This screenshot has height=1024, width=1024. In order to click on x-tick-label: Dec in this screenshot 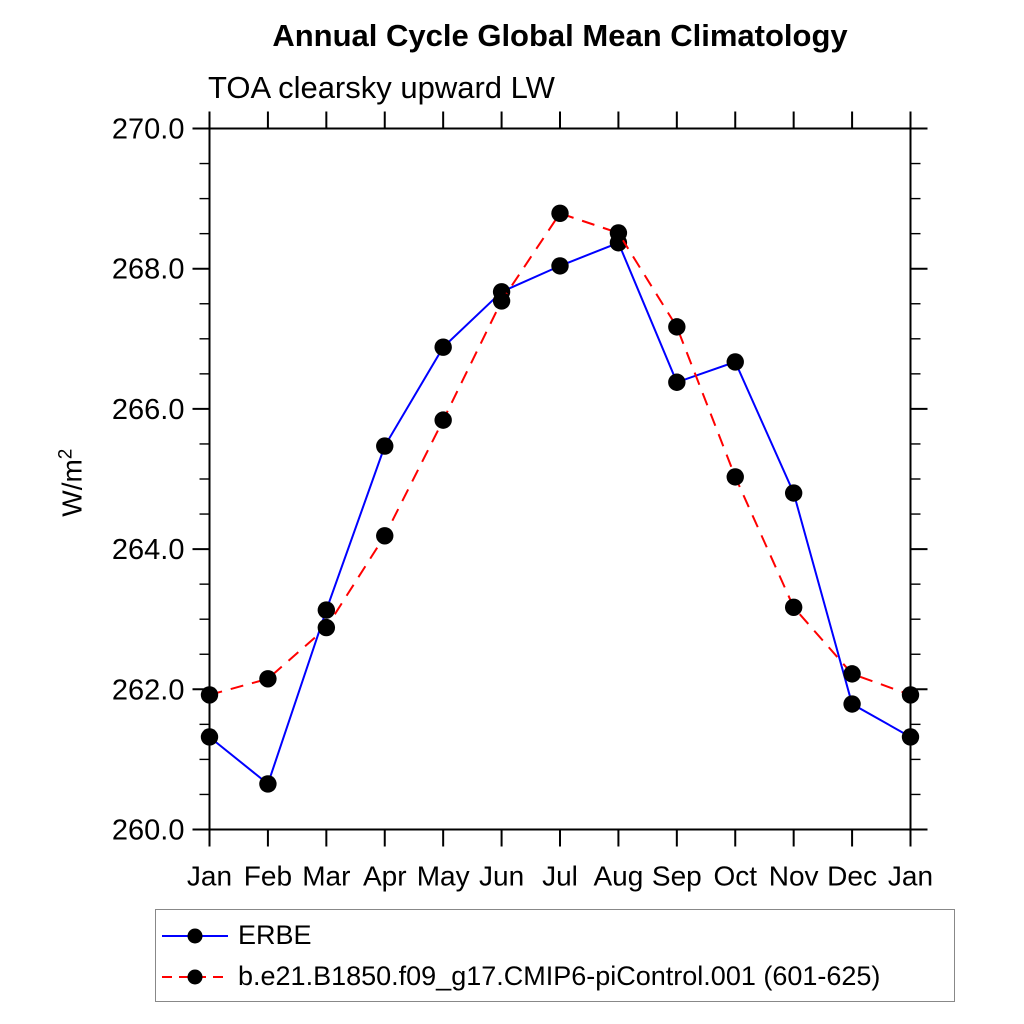, I will do `click(852, 876)`.